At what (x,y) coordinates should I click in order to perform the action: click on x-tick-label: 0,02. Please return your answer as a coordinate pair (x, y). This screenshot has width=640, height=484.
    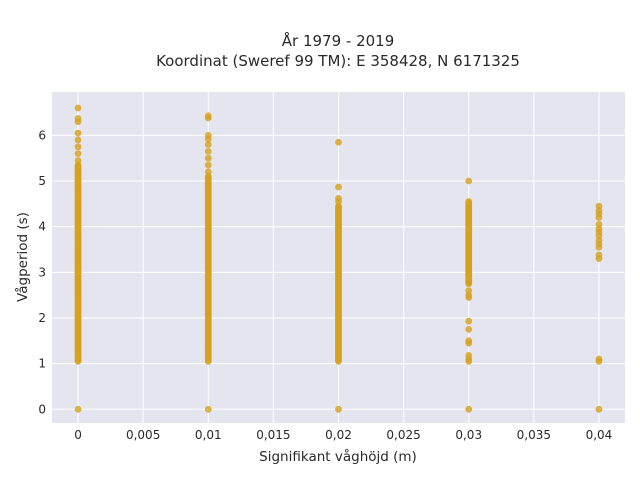
    Looking at the image, I should click on (338, 435).